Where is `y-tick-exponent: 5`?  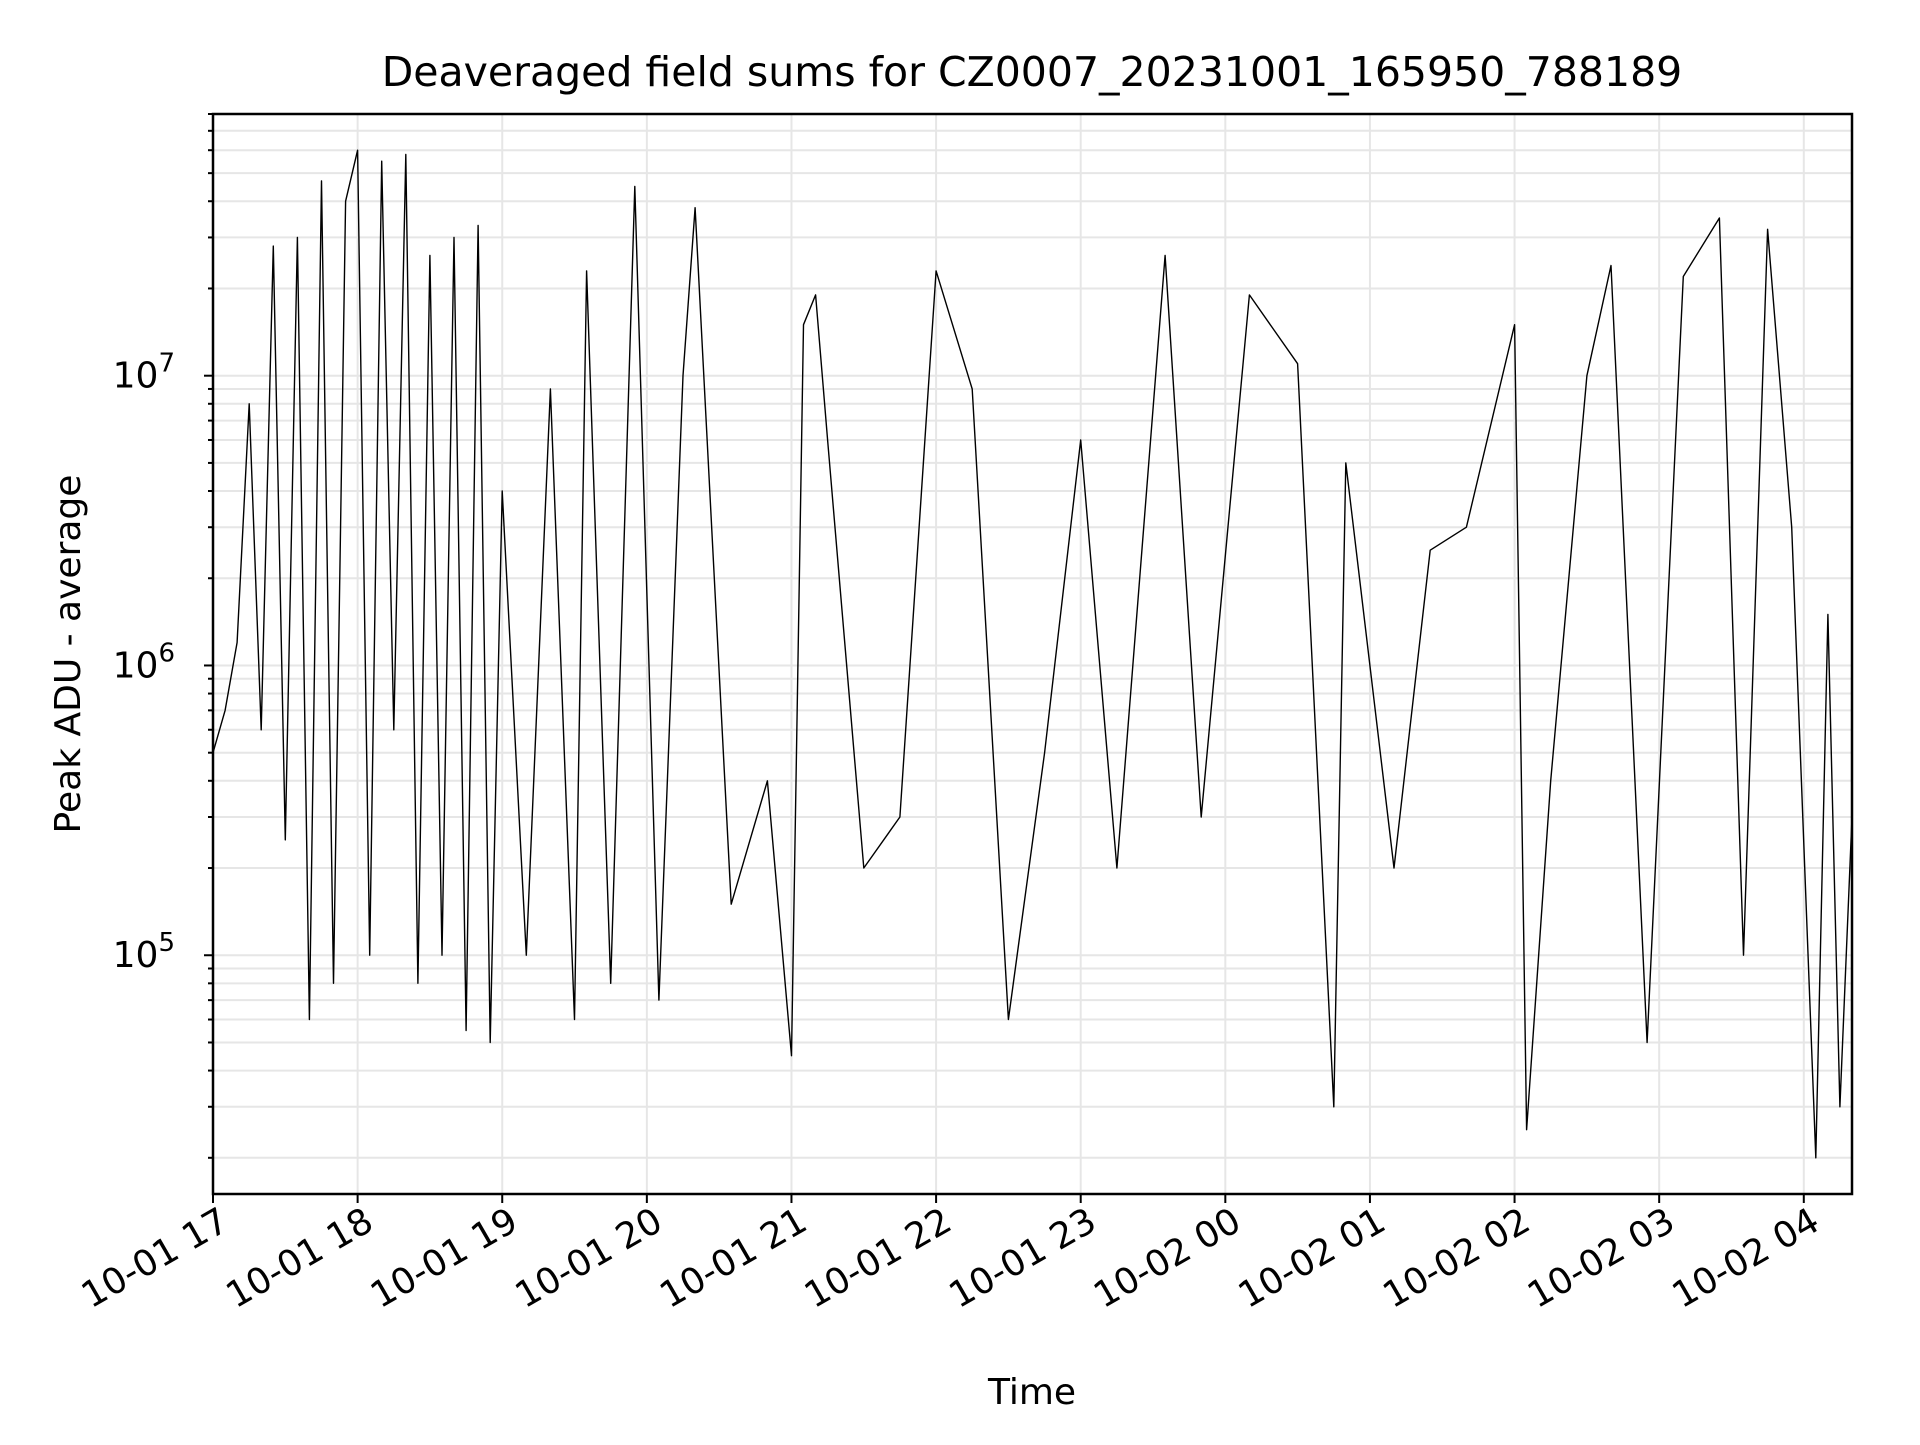
y-tick-exponent: 5 is located at coordinates (166, 943).